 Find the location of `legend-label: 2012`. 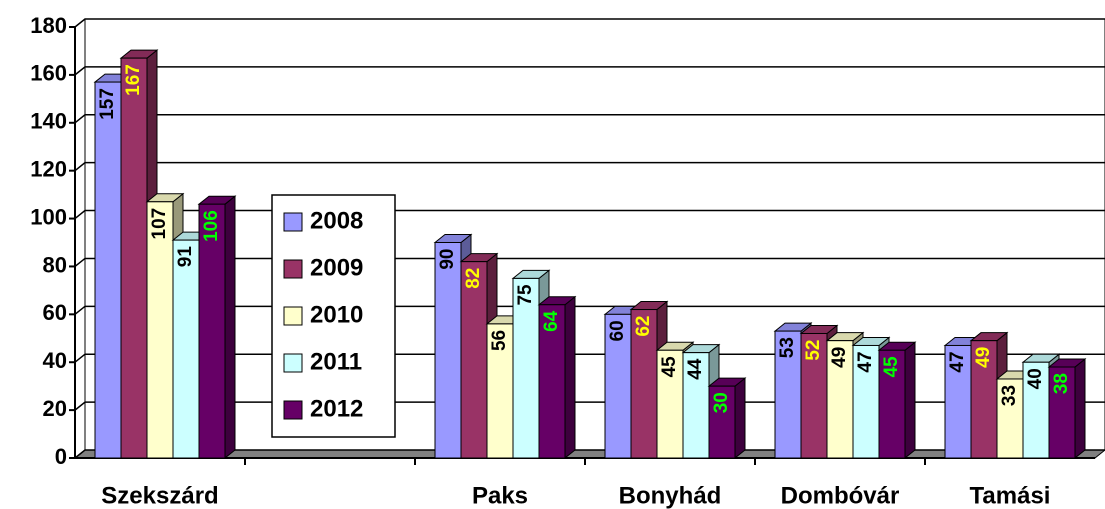

legend-label: 2012 is located at coordinates (336, 408).